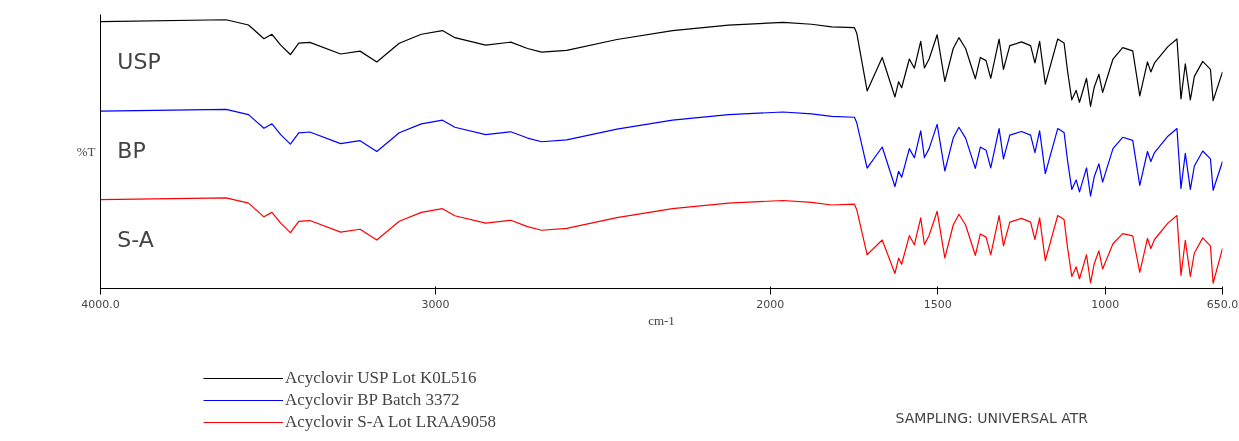 The image size is (1239, 441). I want to click on annotation: S-A, so click(135, 239).